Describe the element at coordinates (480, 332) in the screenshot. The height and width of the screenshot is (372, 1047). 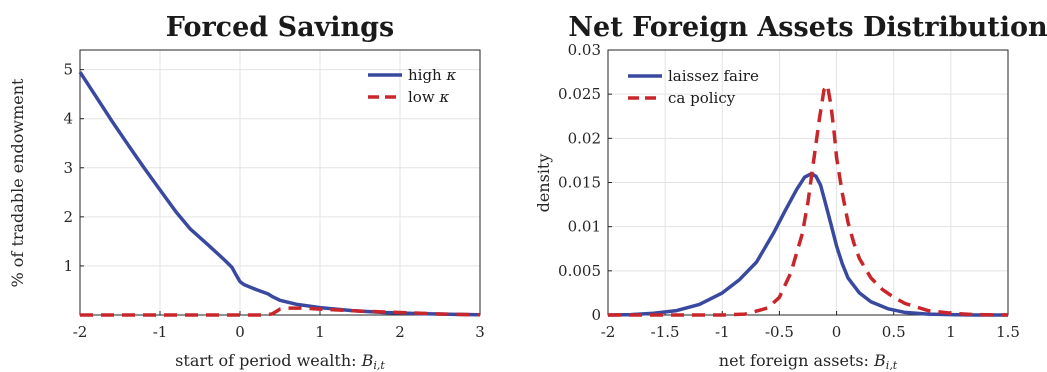
I see `x-tick-label: 3` at that location.